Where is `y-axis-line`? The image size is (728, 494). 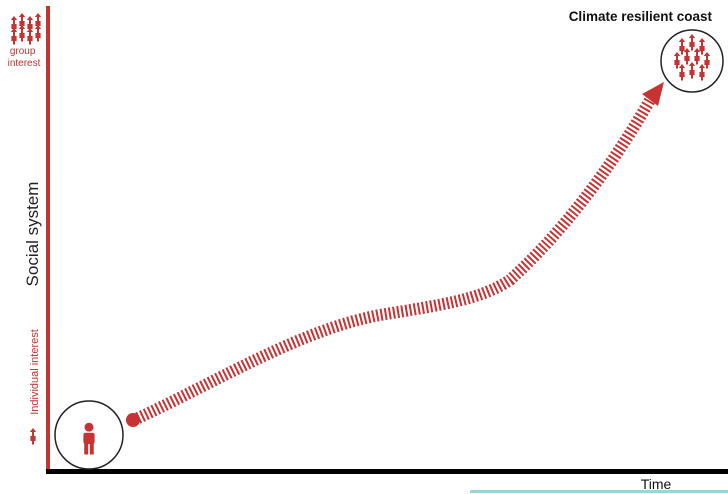 y-axis-line is located at coordinates (48, 239).